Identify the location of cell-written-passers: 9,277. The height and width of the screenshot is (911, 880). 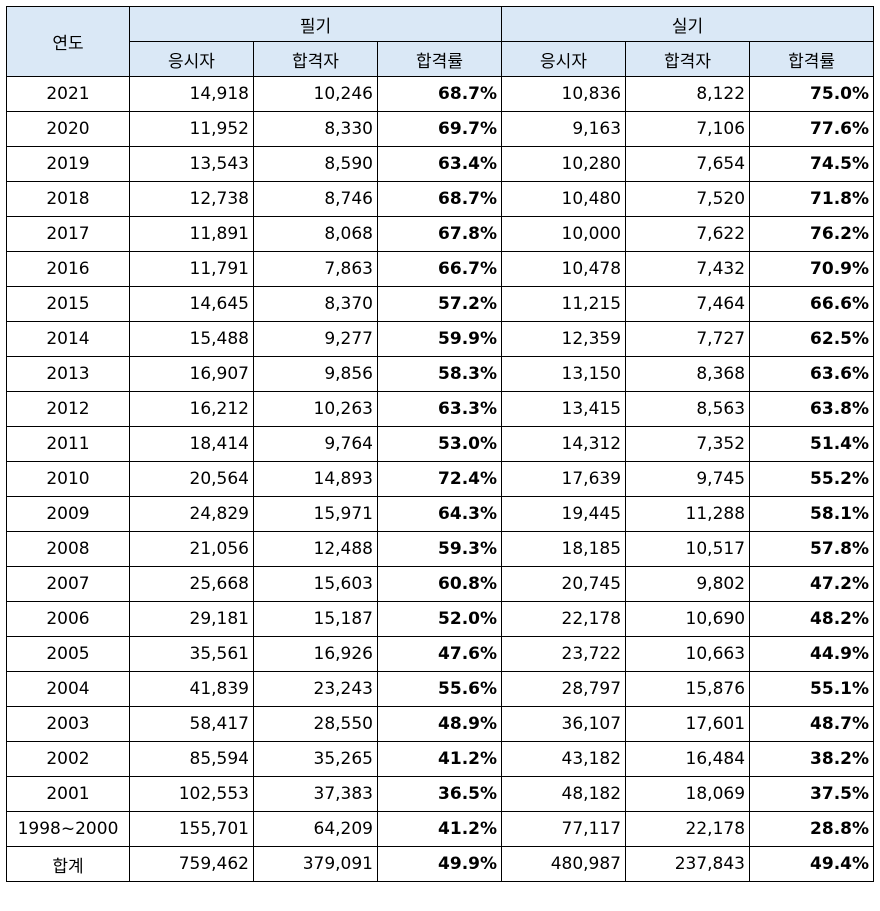
(315, 339).